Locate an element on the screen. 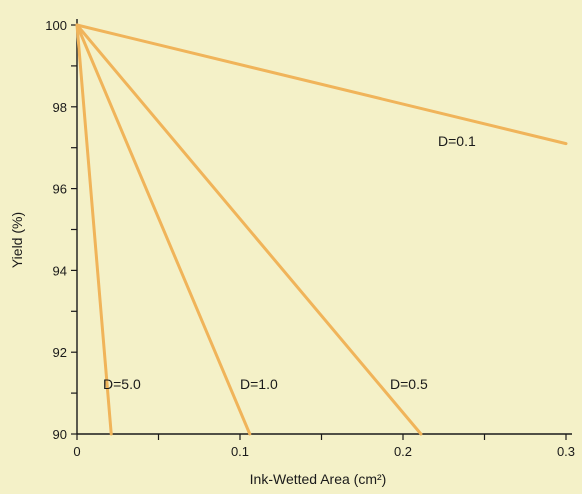  series-label: D=1.0 is located at coordinates (259, 384).